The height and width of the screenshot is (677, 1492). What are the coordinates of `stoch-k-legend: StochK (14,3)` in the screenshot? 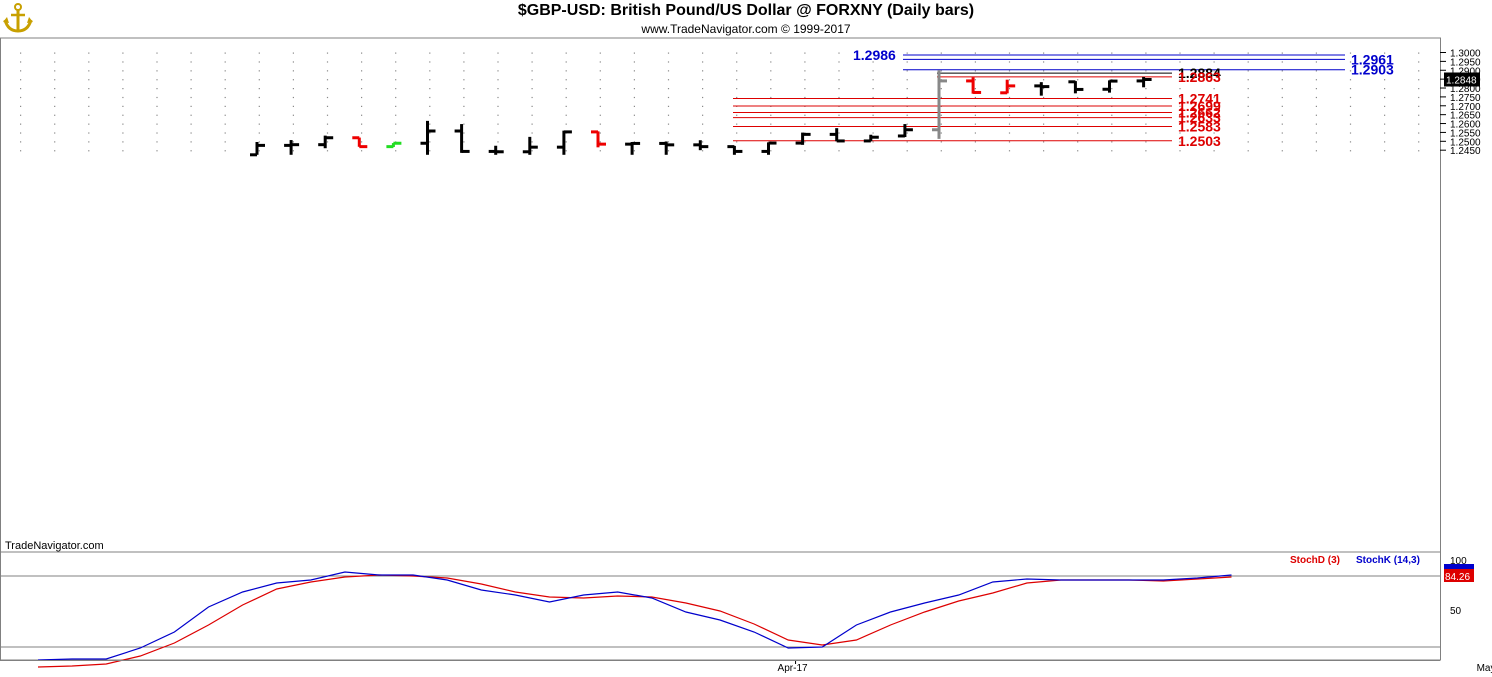 It's located at (1388, 560).